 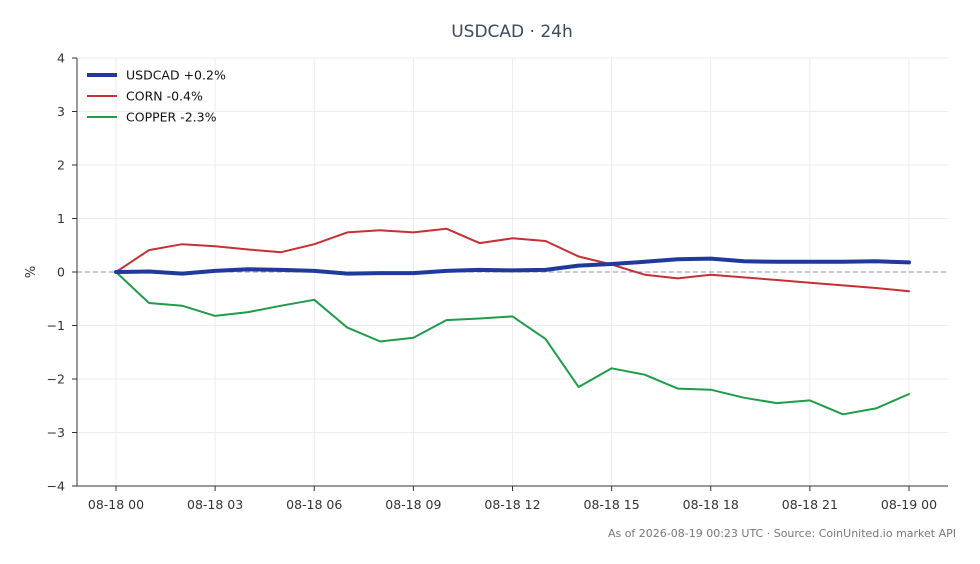 What do you see at coordinates (810, 504) in the screenshot?
I see `x-tick-label: 08-18 21` at bounding box center [810, 504].